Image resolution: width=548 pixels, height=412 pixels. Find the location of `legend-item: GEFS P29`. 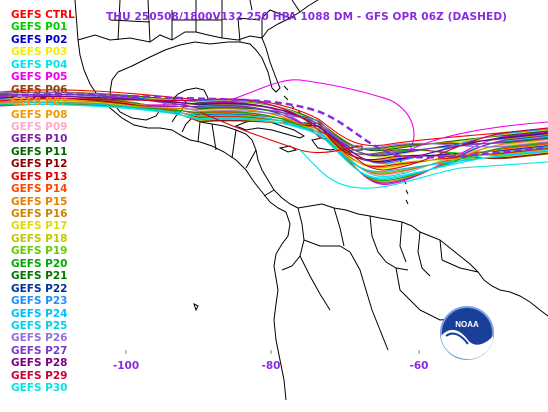

legend-item: GEFS P29 is located at coordinates (39, 375).